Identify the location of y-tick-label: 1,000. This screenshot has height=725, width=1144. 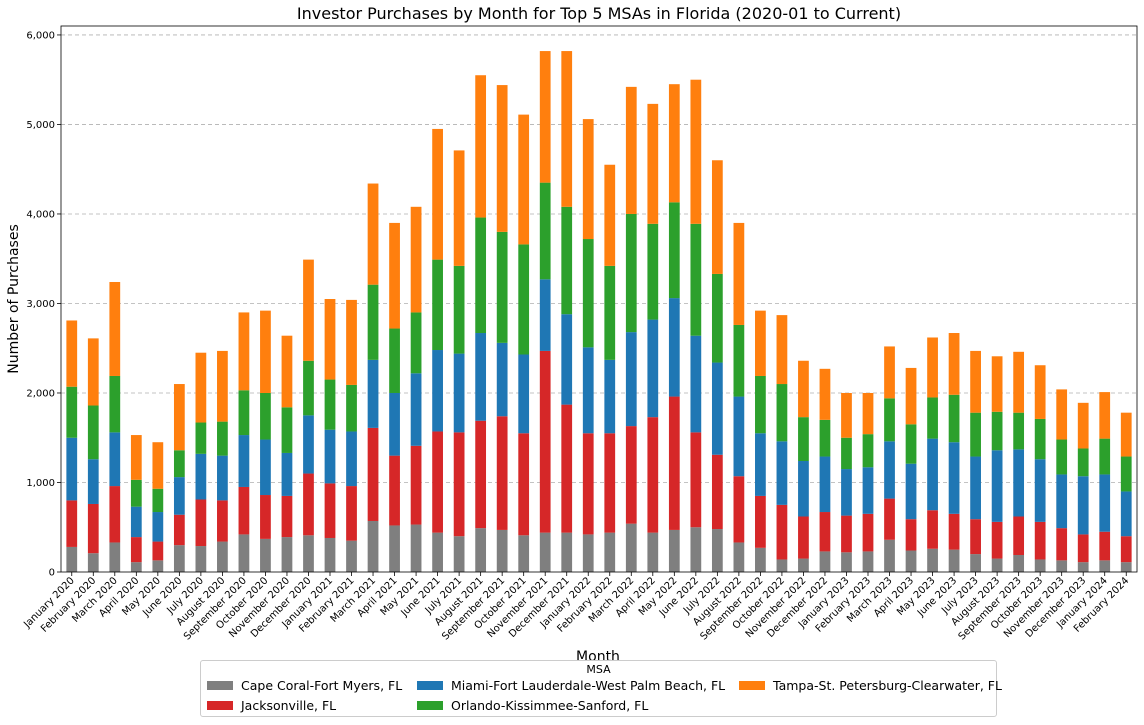
(40, 483).